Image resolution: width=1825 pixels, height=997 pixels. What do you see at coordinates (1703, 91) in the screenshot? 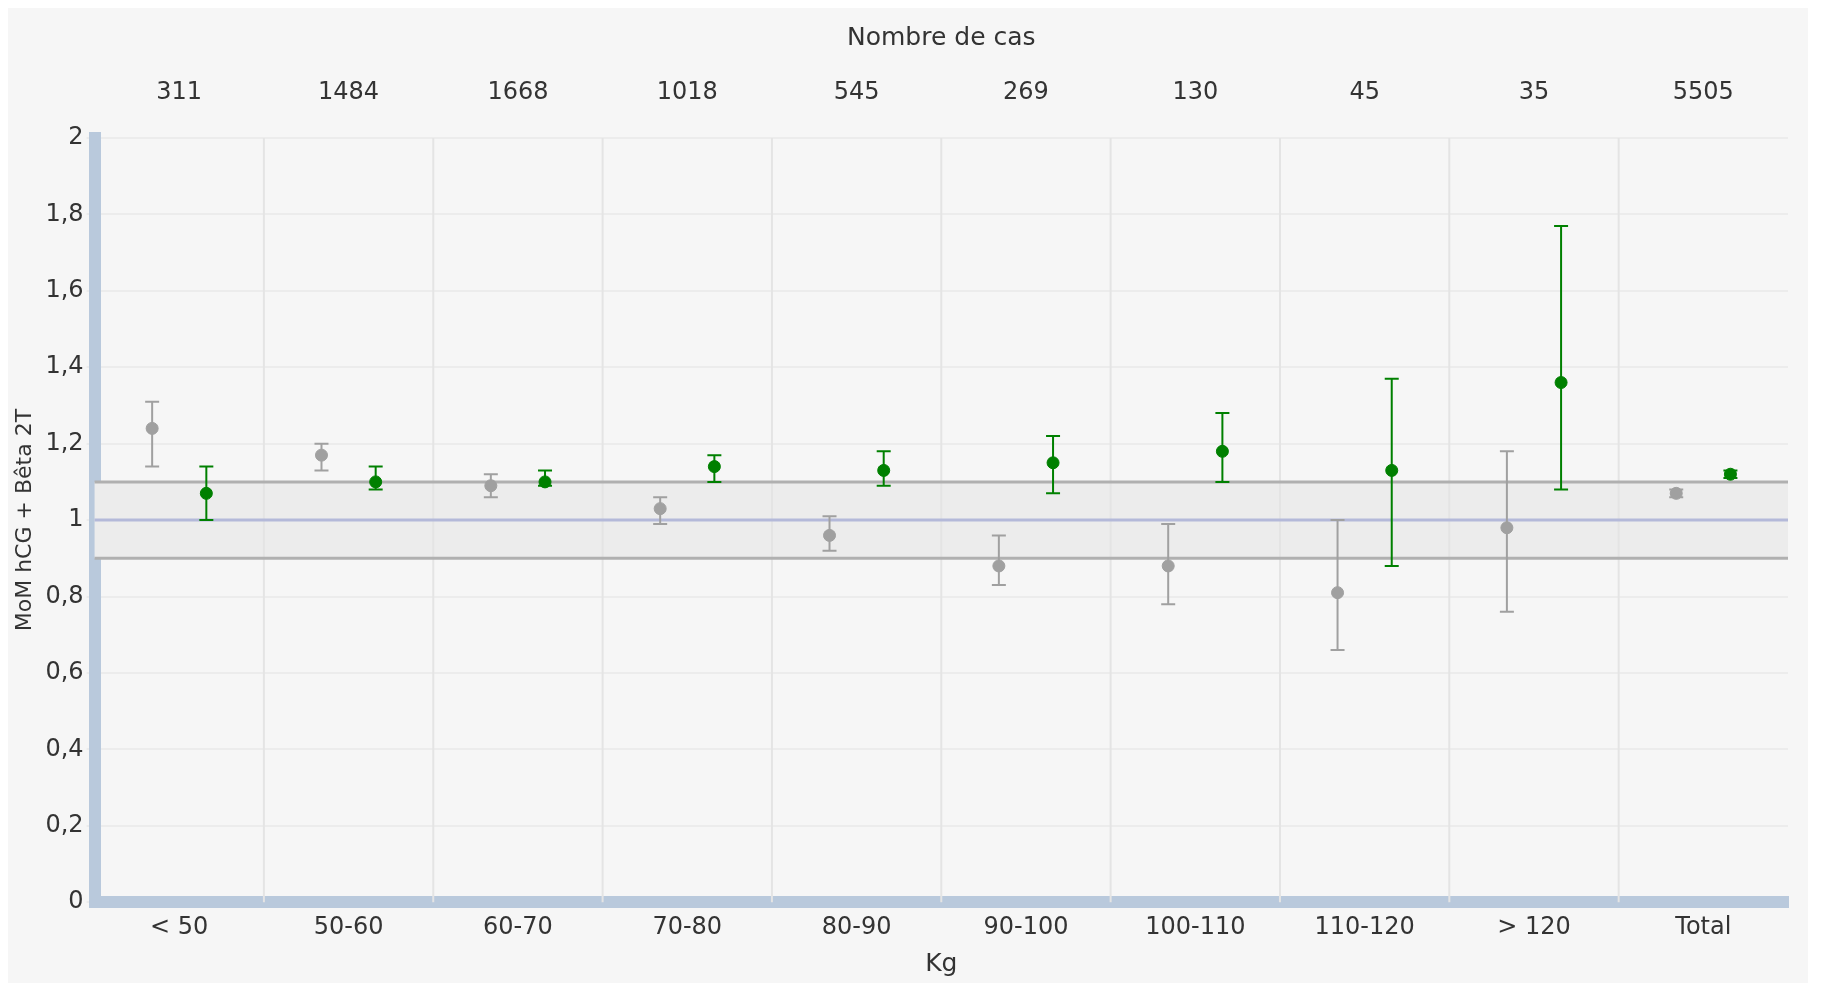
I see `text: 5505` at bounding box center [1703, 91].